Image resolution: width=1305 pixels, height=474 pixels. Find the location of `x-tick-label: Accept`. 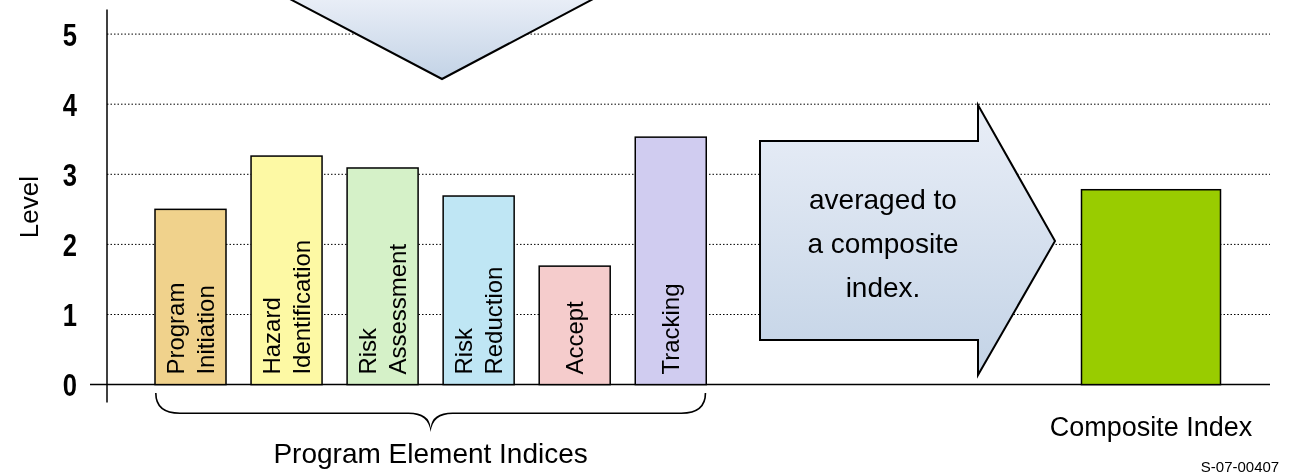

x-tick-label: Accept is located at coordinates (575, 337).